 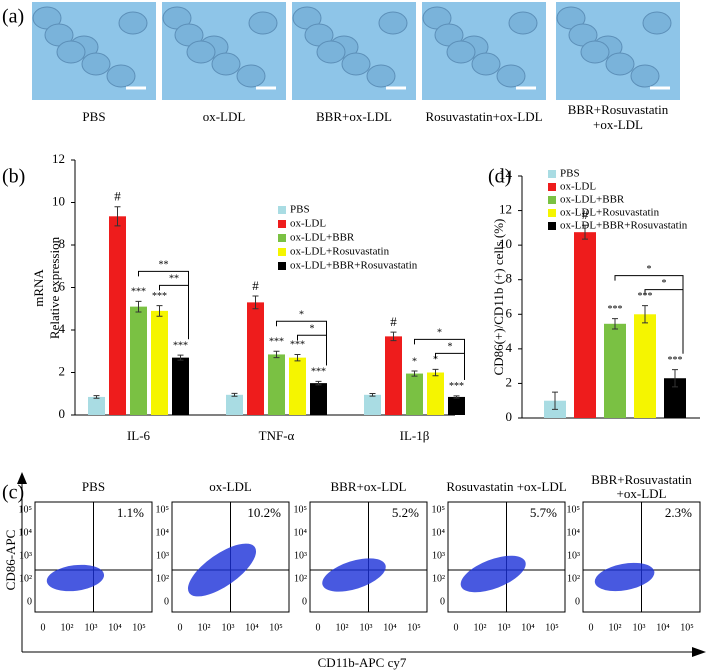 I want to click on y-tick-label: 6, so click(x=62, y=285).